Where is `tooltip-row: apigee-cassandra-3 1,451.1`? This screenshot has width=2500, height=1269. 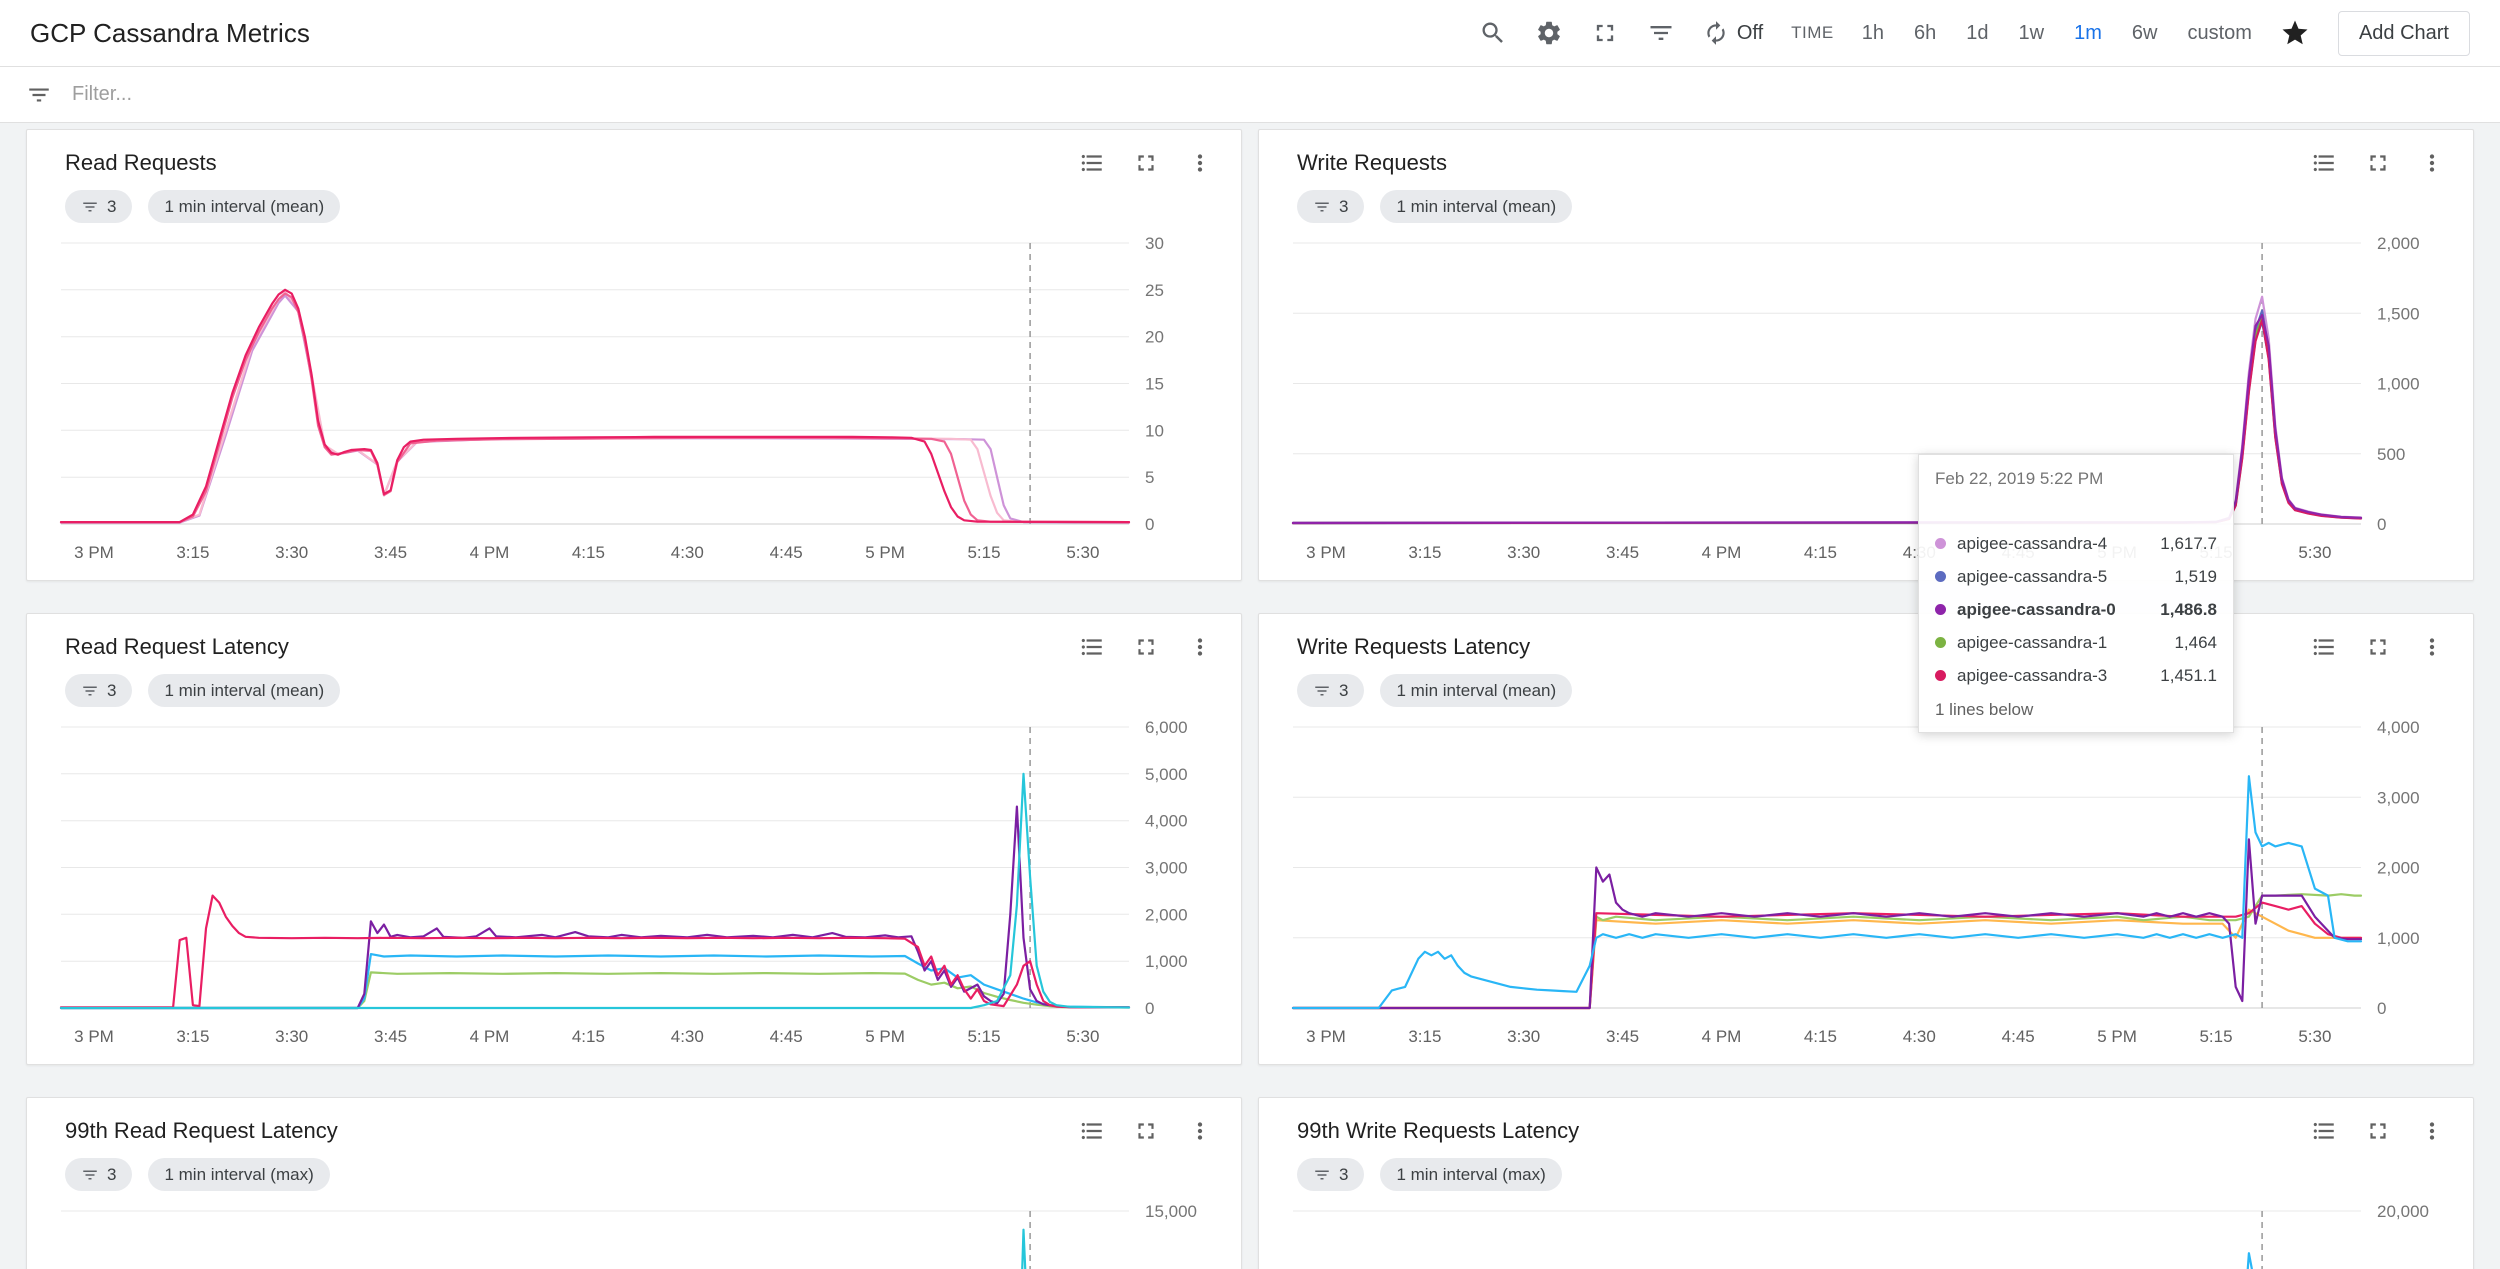
tooltip-row: apigee-cassandra-3 1,451.1 is located at coordinates (2076, 675).